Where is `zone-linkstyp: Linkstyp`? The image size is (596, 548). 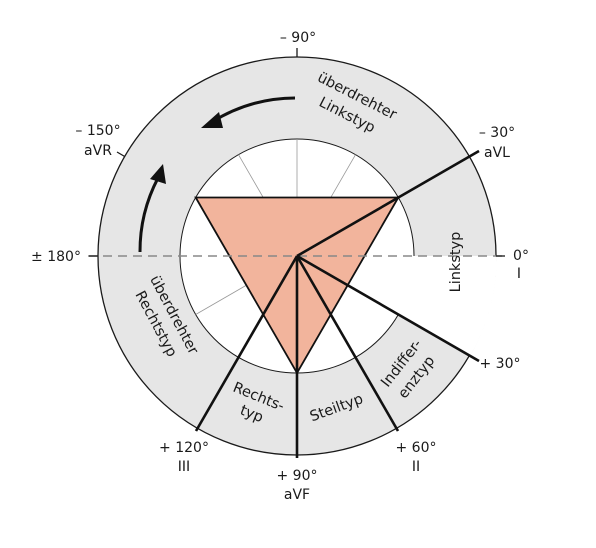 zone-linkstyp: Linkstyp is located at coordinates (456, 262).